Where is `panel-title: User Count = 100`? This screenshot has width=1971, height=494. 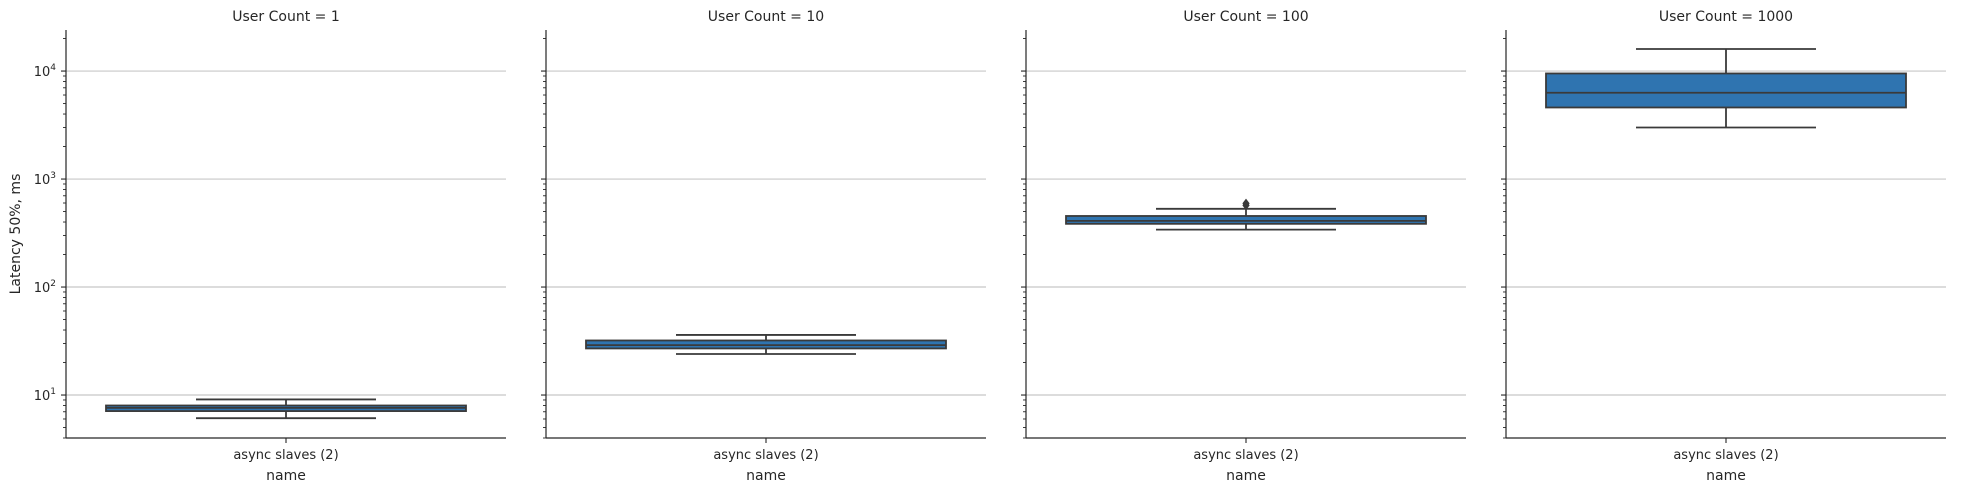
panel-title: User Count = 100 is located at coordinates (1245, 17).